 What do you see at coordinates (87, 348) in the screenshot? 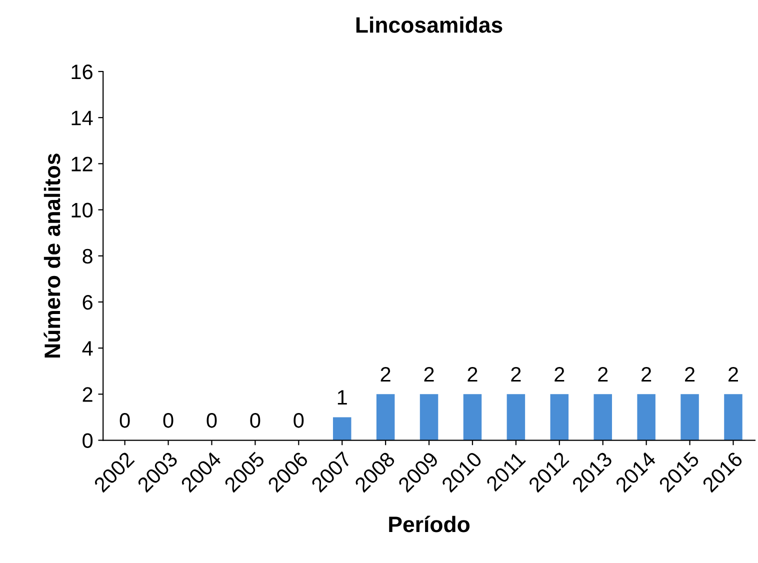
I see `y-tick-label: 4` at bounding box center [87, 348].